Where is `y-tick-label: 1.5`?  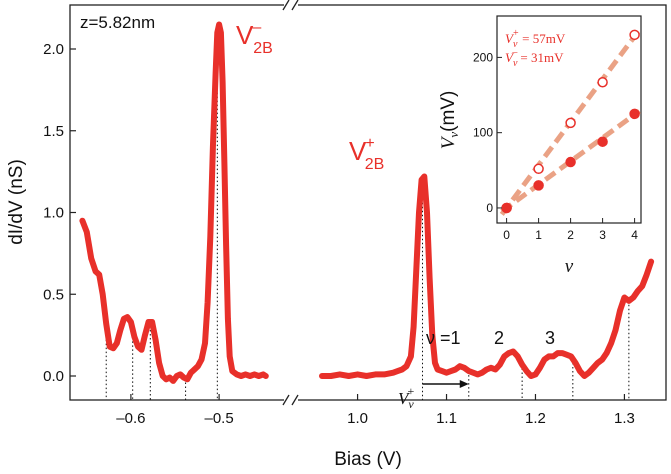
y-tick-label: 1.5 is located at coordinates (53, 131).